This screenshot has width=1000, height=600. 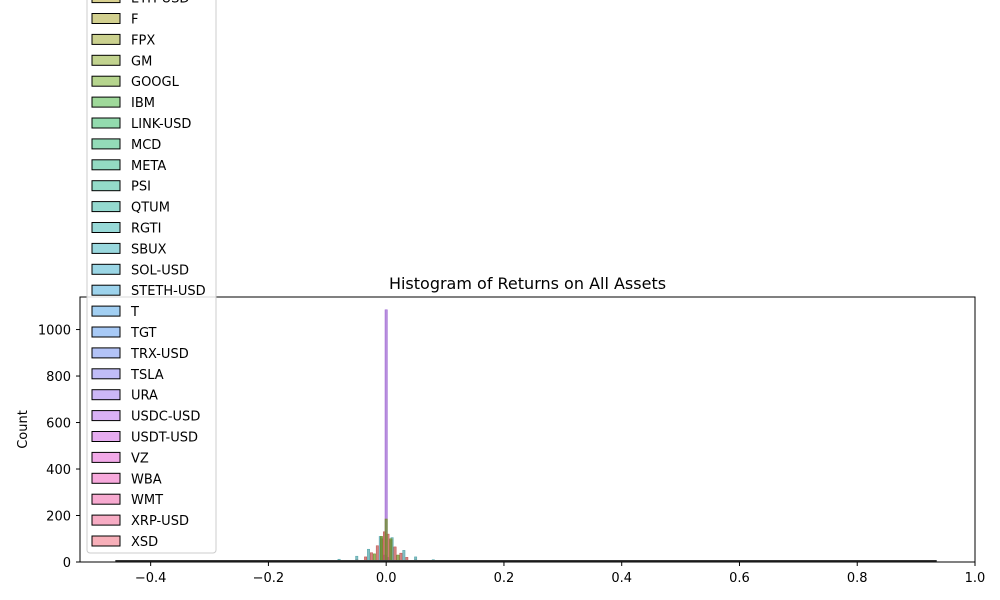 I want to click on x-tick-label: −0.4, so click(x=151, y=578).